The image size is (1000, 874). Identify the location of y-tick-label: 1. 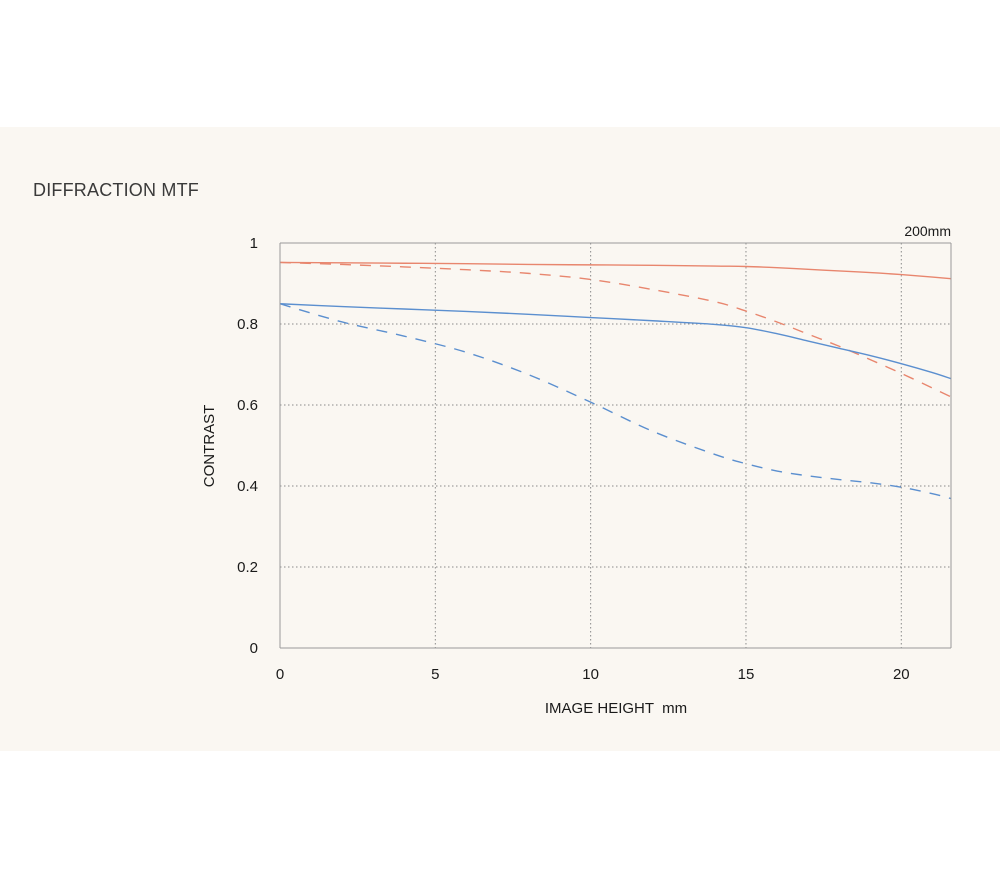
(254, 243).